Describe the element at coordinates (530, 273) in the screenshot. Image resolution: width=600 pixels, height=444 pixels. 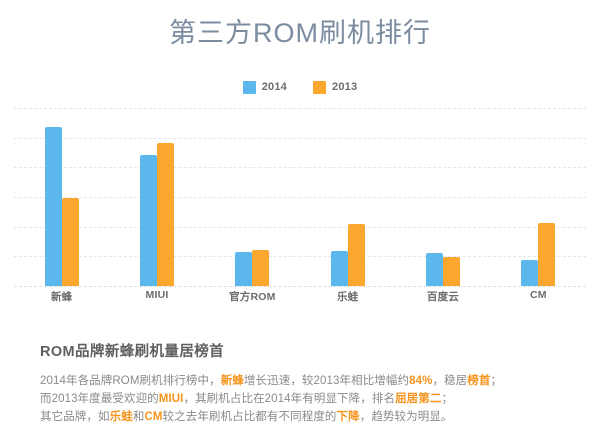
I see `bar-2014-CM` at that location.